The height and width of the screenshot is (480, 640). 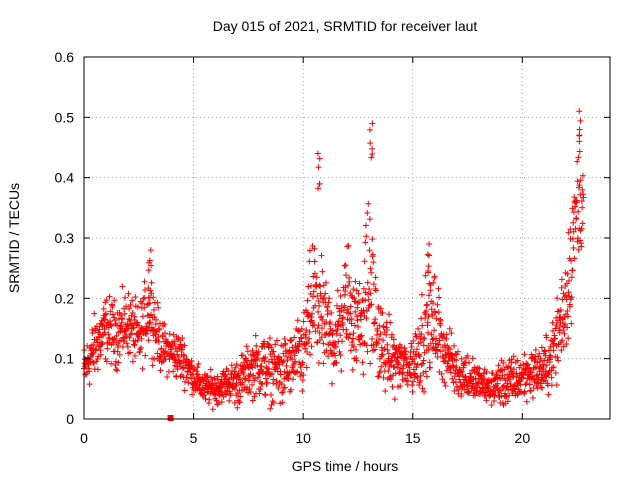 I want to click on x-tick-label: 10, so click(x=303, y=438).